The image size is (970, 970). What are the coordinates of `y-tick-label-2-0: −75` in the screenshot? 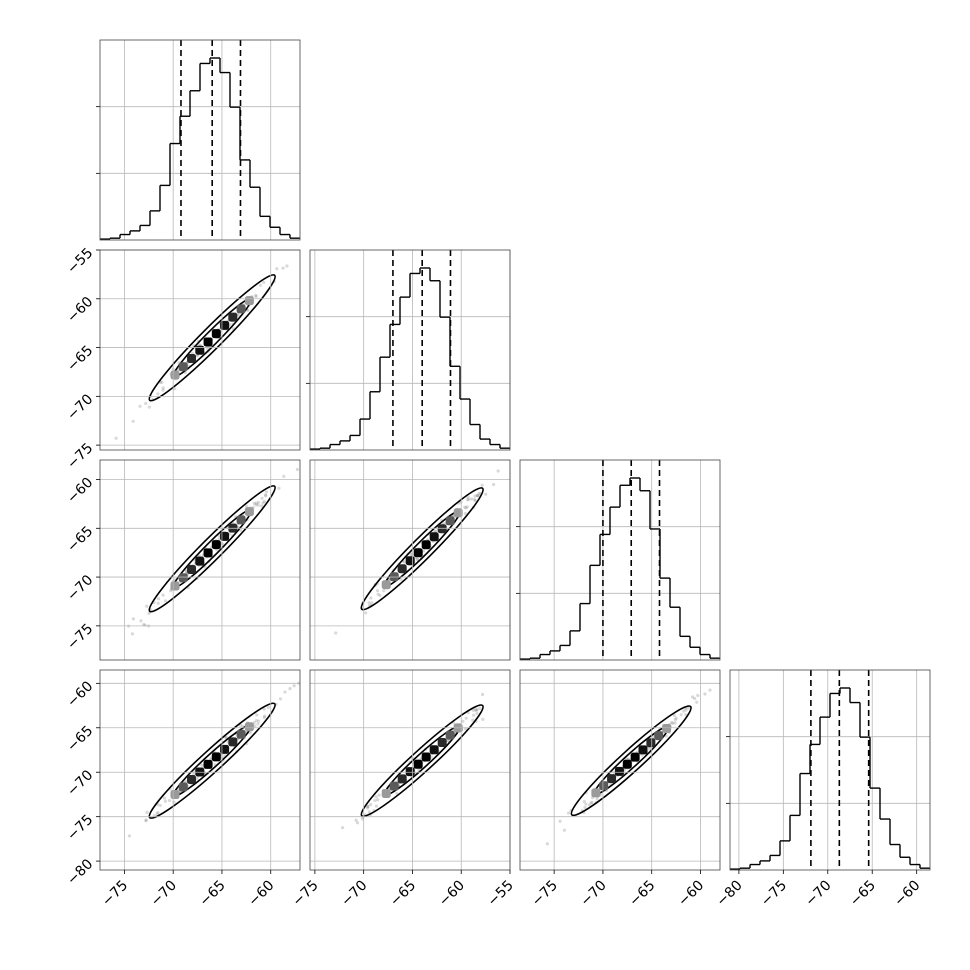 It's located at (80, 637).